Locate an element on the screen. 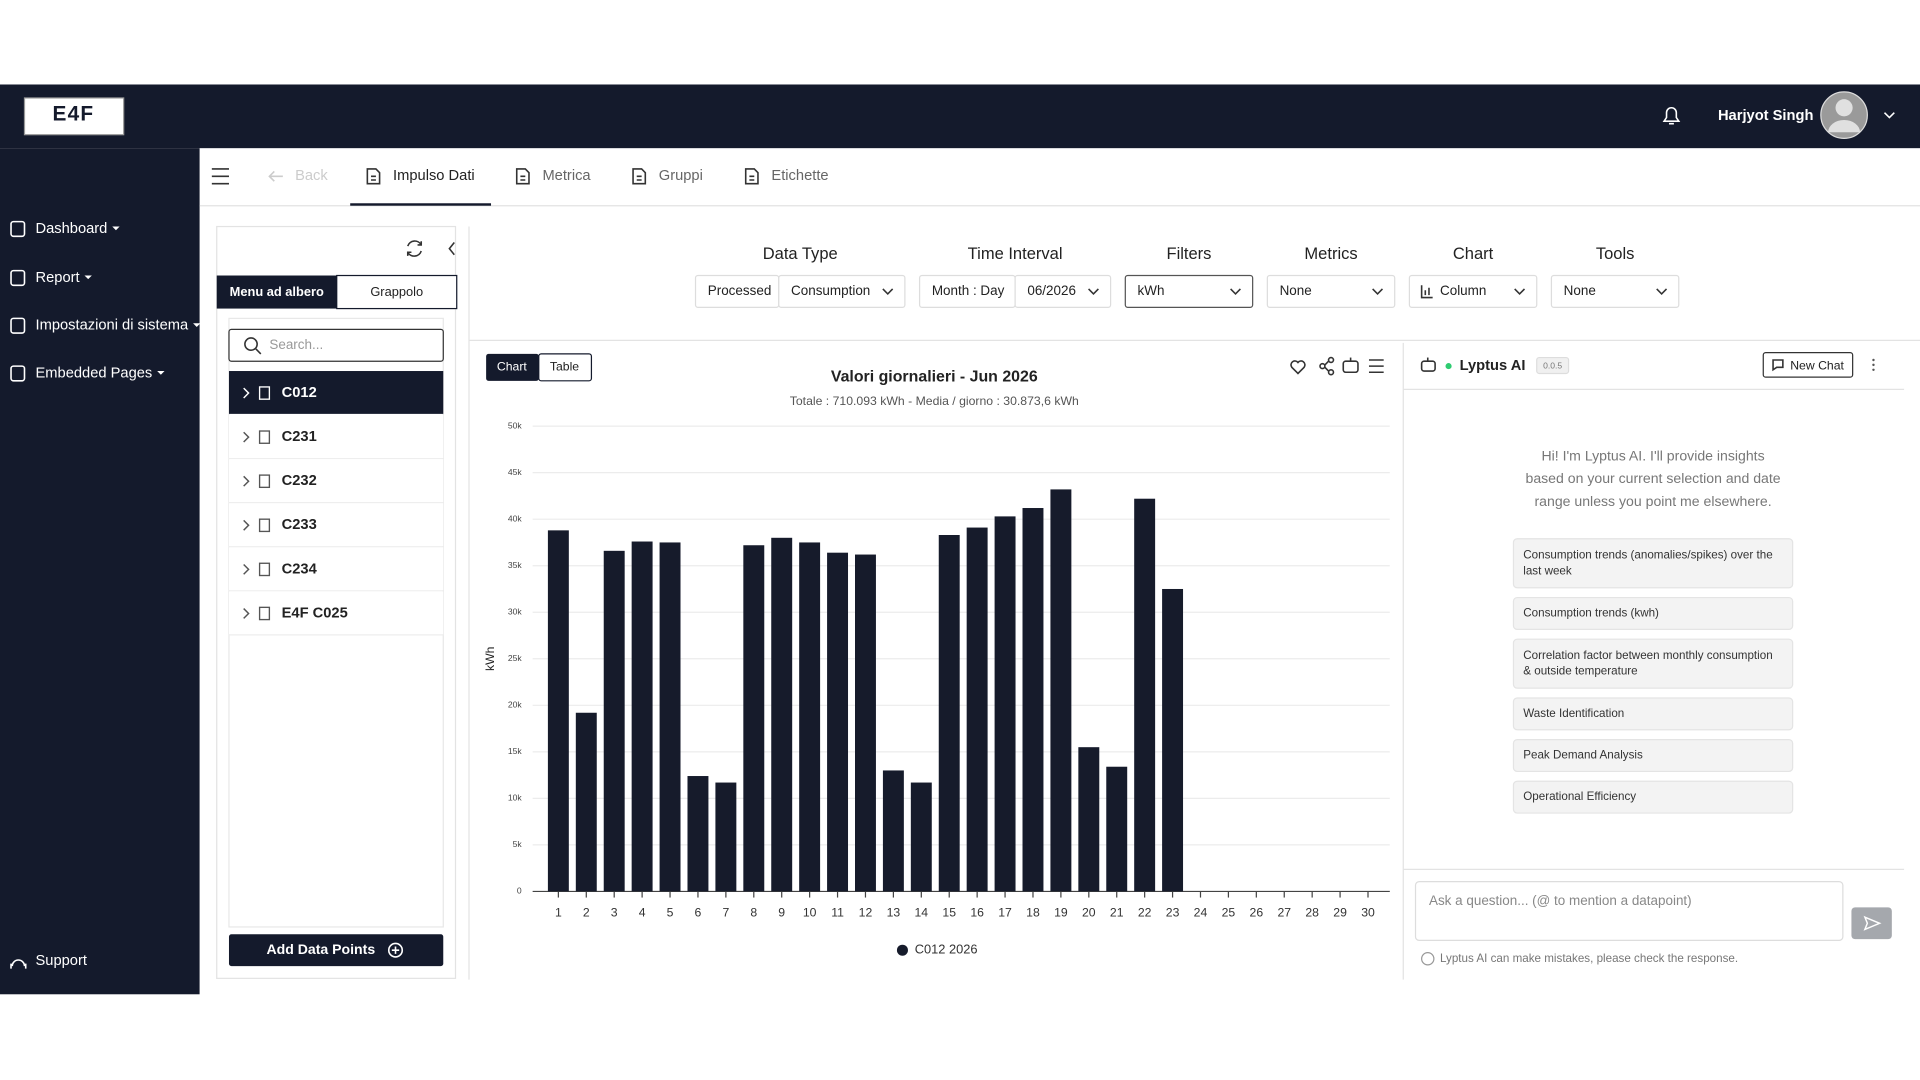  filter-label: Time Interval is located at coordinates (1015, 253).